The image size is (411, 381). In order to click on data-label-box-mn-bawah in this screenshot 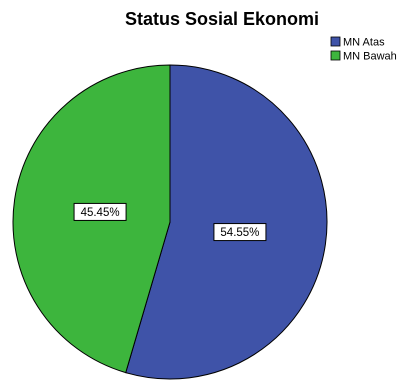, I will do `click(100, 211)`.